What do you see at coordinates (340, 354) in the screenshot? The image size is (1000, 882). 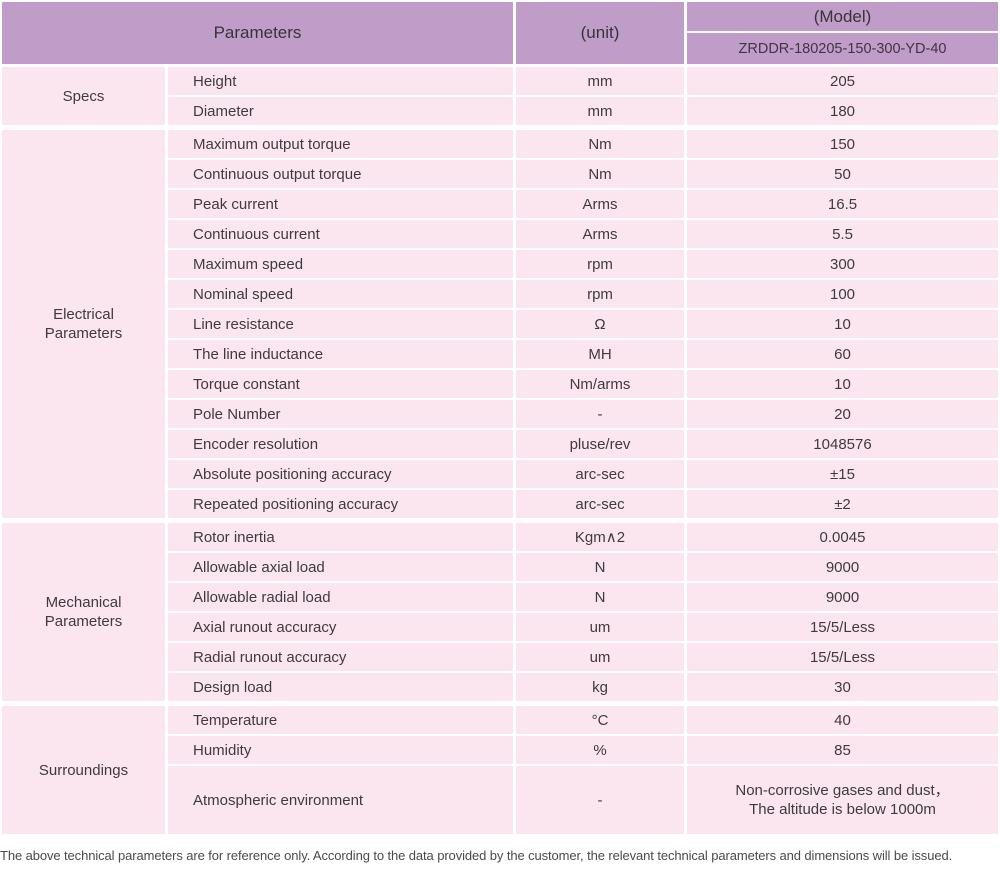 I see `parameter-name-cell: The line inductance` at bounding box center [340, 354].